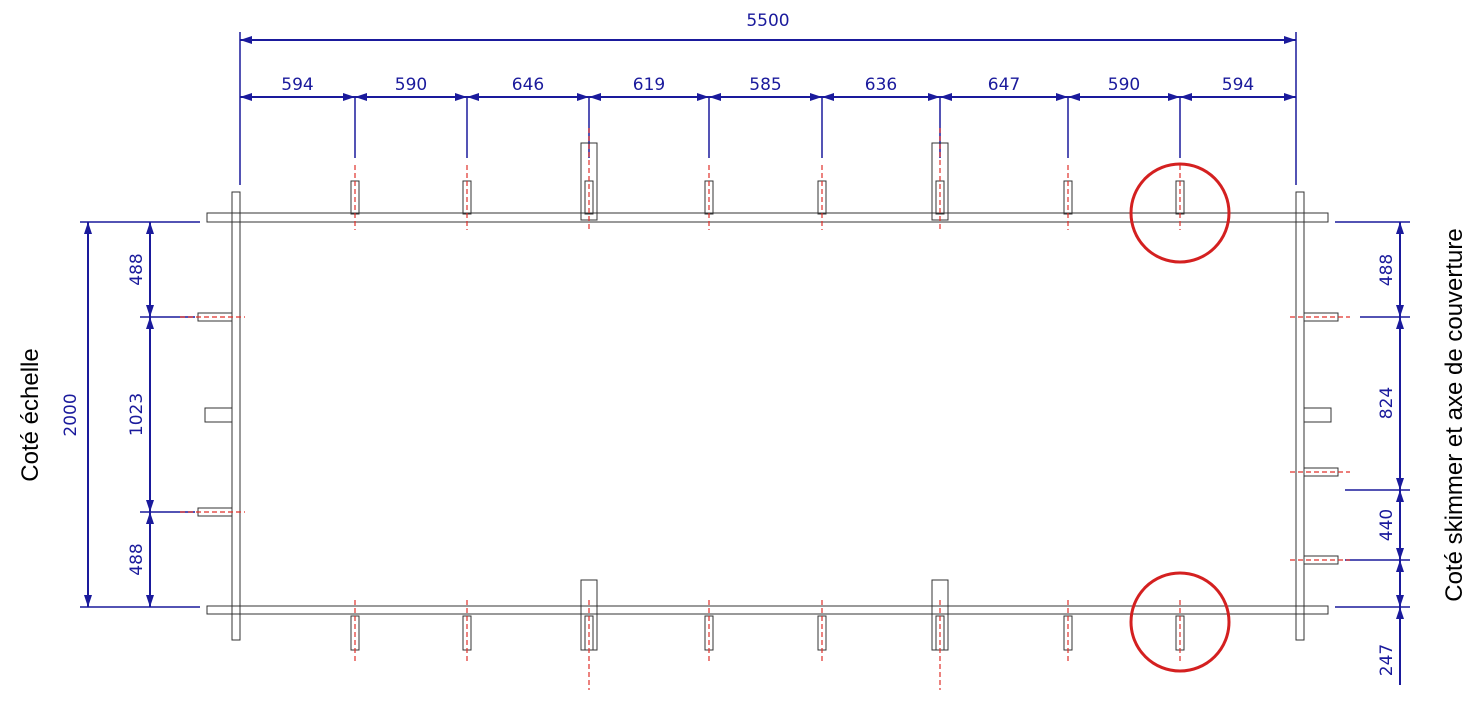  What do you see at coordinates (1454, 415) in the screenshot?
I see `right-side-label: Coté skimmer et axe de couverture` at bounding box center [1454, 415].